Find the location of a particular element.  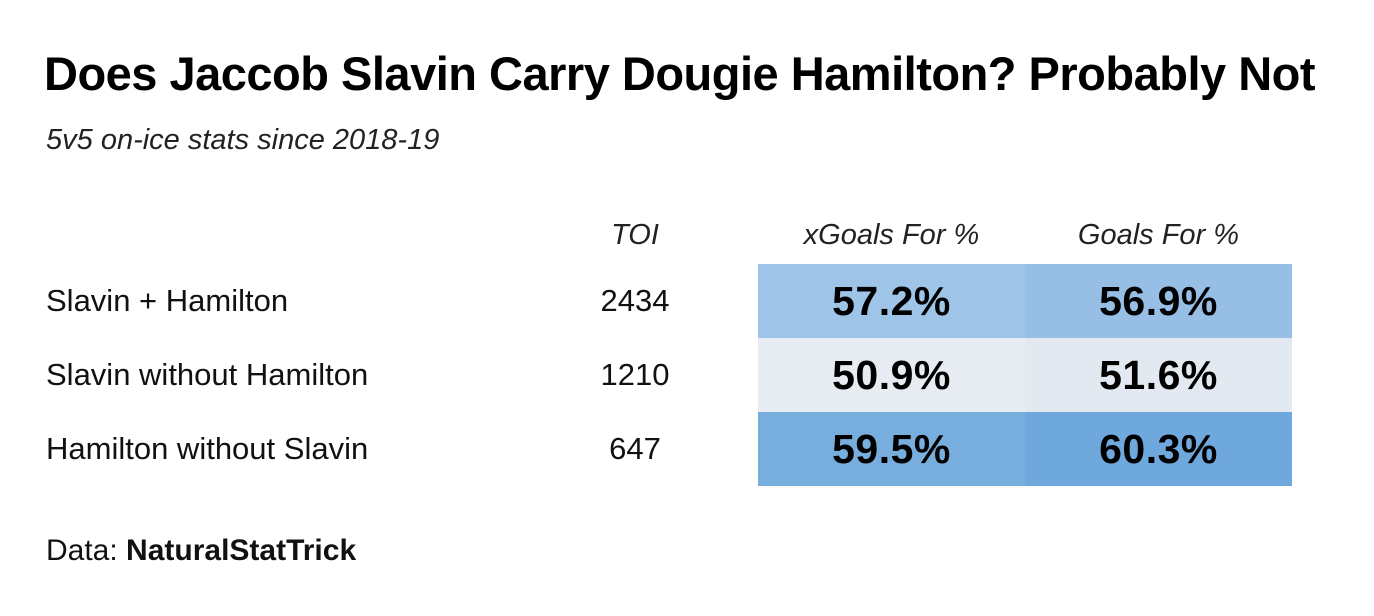

column-header-goals-for-pct: Goals For % is located at coordinates (1158, 235).